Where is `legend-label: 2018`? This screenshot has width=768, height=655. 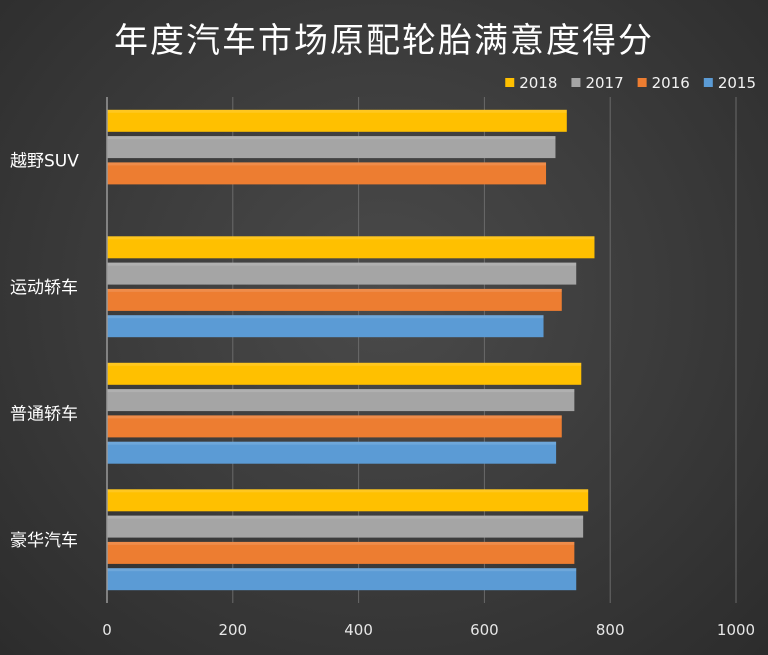
legend-label: 2018 is located at coordinates (538, 83).